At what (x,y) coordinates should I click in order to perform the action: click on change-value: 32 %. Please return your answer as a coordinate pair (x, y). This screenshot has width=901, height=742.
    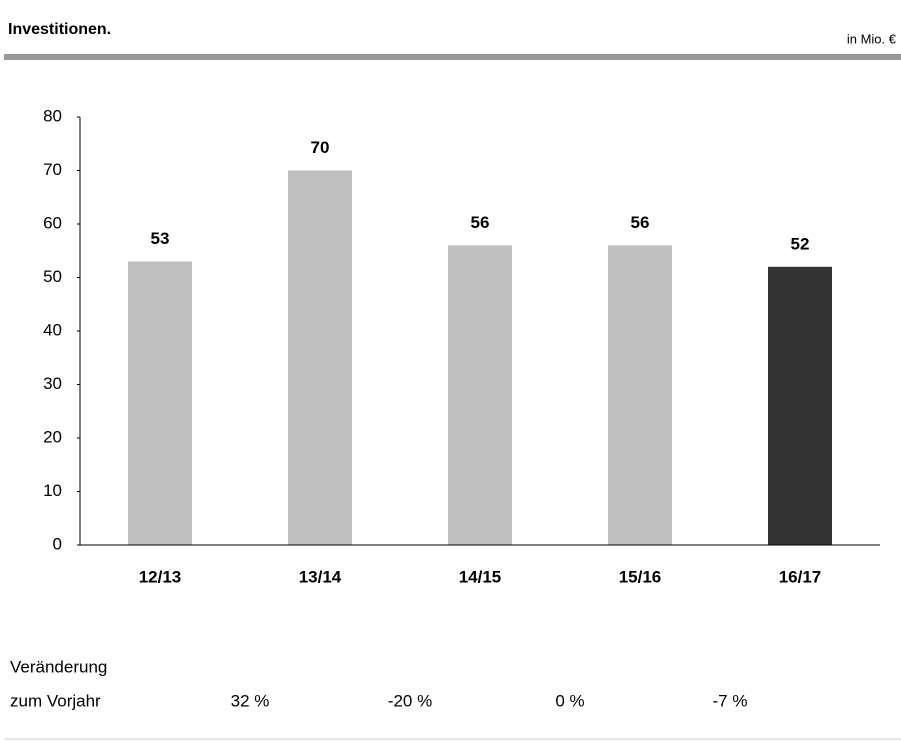
    Looking at the image, I should click on (250, 700).